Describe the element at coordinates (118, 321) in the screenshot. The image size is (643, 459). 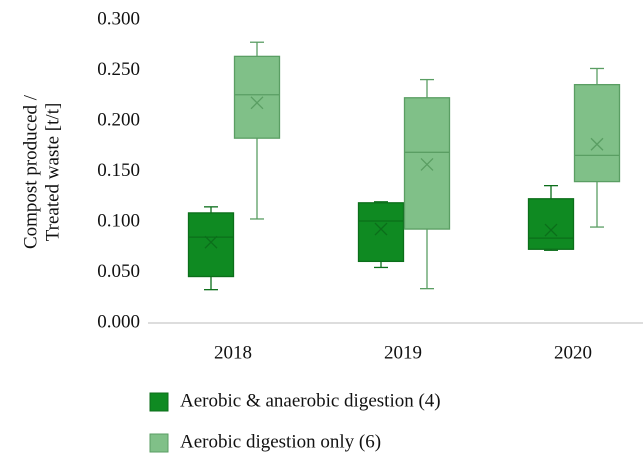
I see `y-tick-label: 0.000` at that location.